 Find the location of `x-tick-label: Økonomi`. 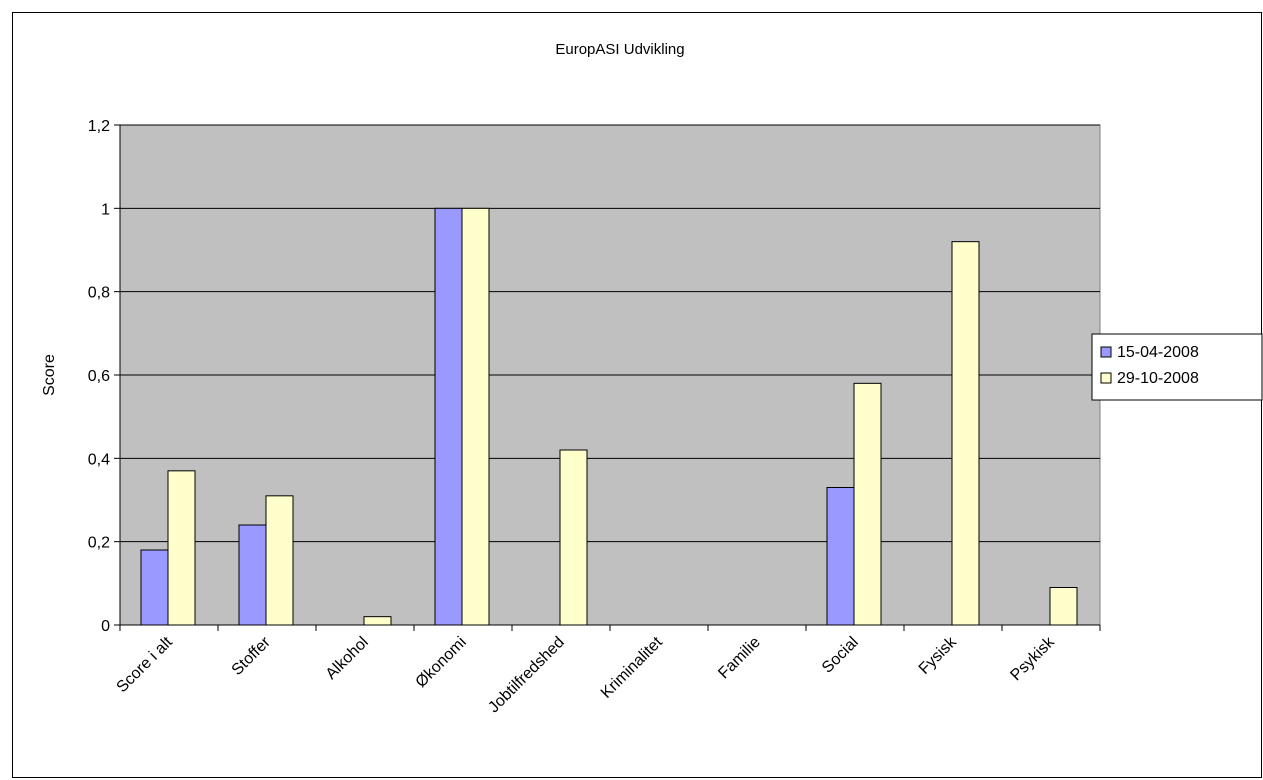

x-tick-label: Økonomi is located at coordinates (441, 662).